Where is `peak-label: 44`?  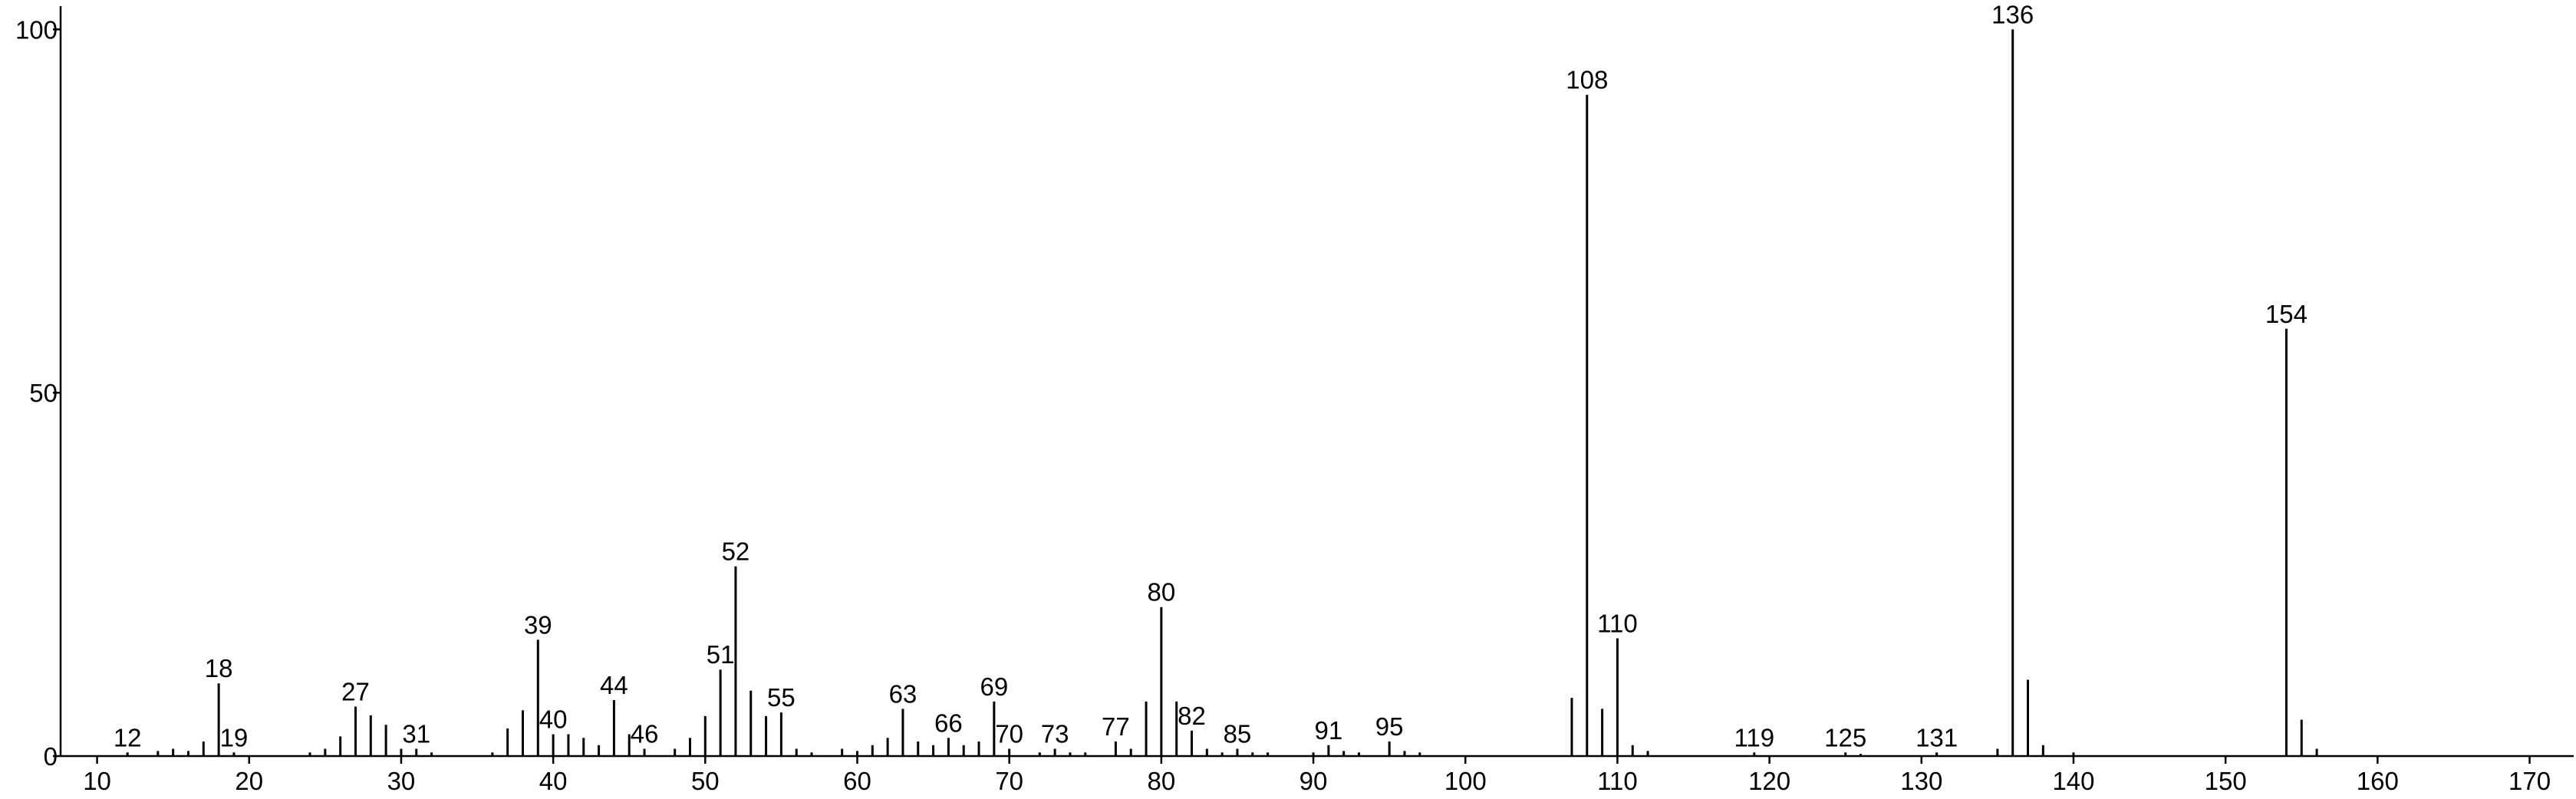
peak-label: 44 is located at coordinates (614, 685).